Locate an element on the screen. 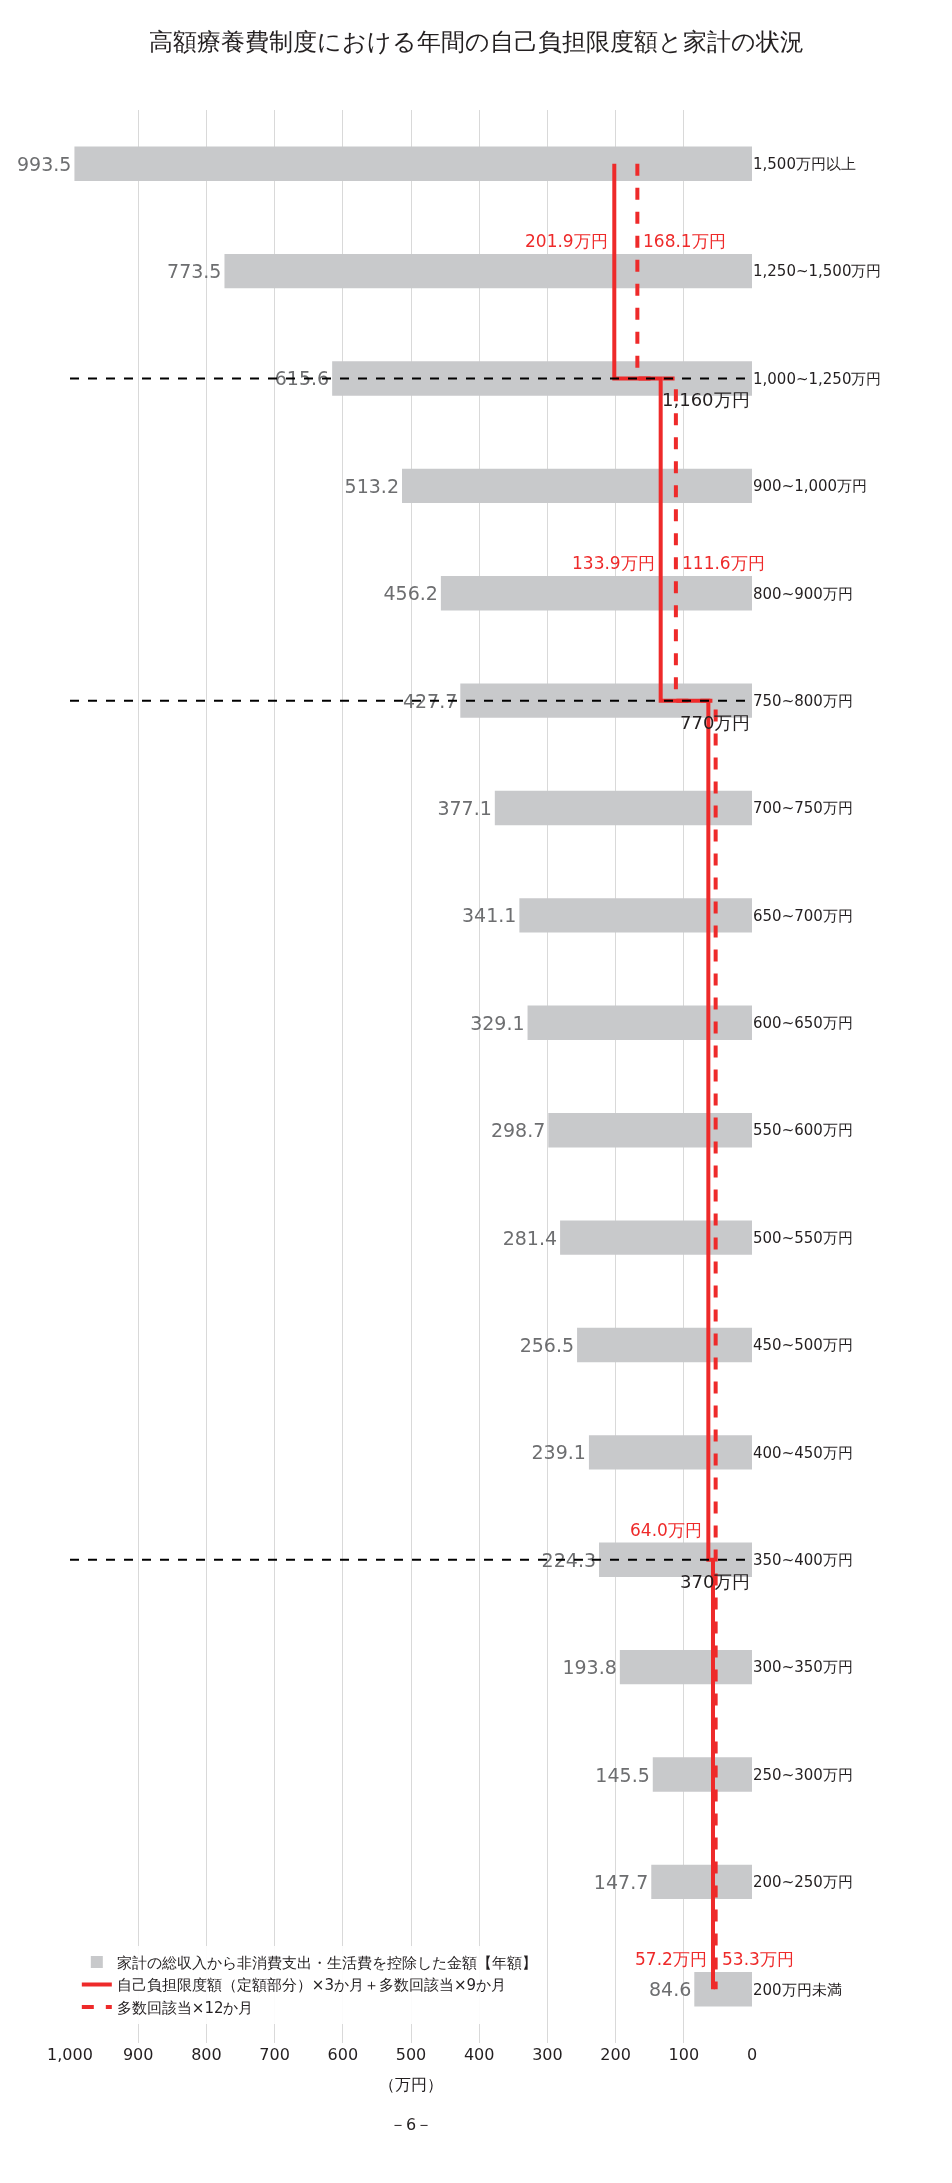 The height and width of the screenshot is (2183, 952). x-tick-label: 1,000 is located at coordinates (70, 2054).